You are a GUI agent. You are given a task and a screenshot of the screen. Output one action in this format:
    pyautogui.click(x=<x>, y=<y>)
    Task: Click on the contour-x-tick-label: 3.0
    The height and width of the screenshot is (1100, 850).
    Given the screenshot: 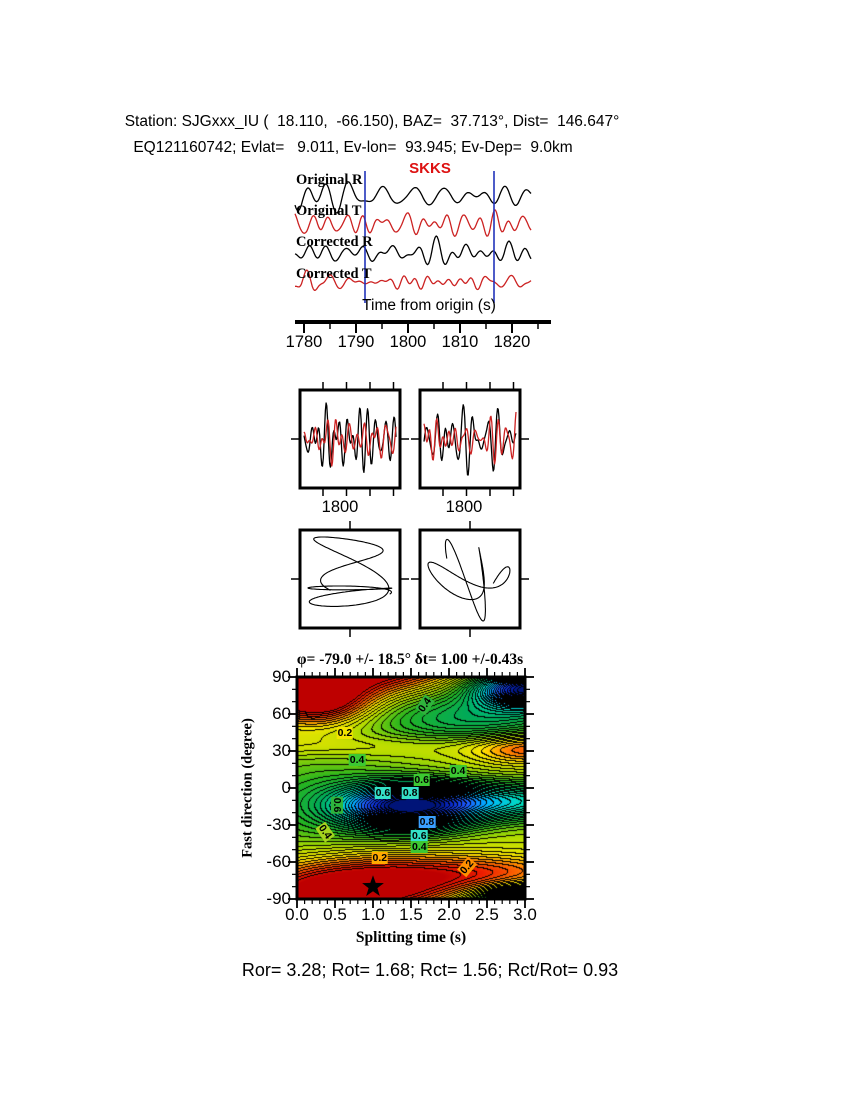 What is the action you would take?
    pyautogui.click(x=525, y=914)
    